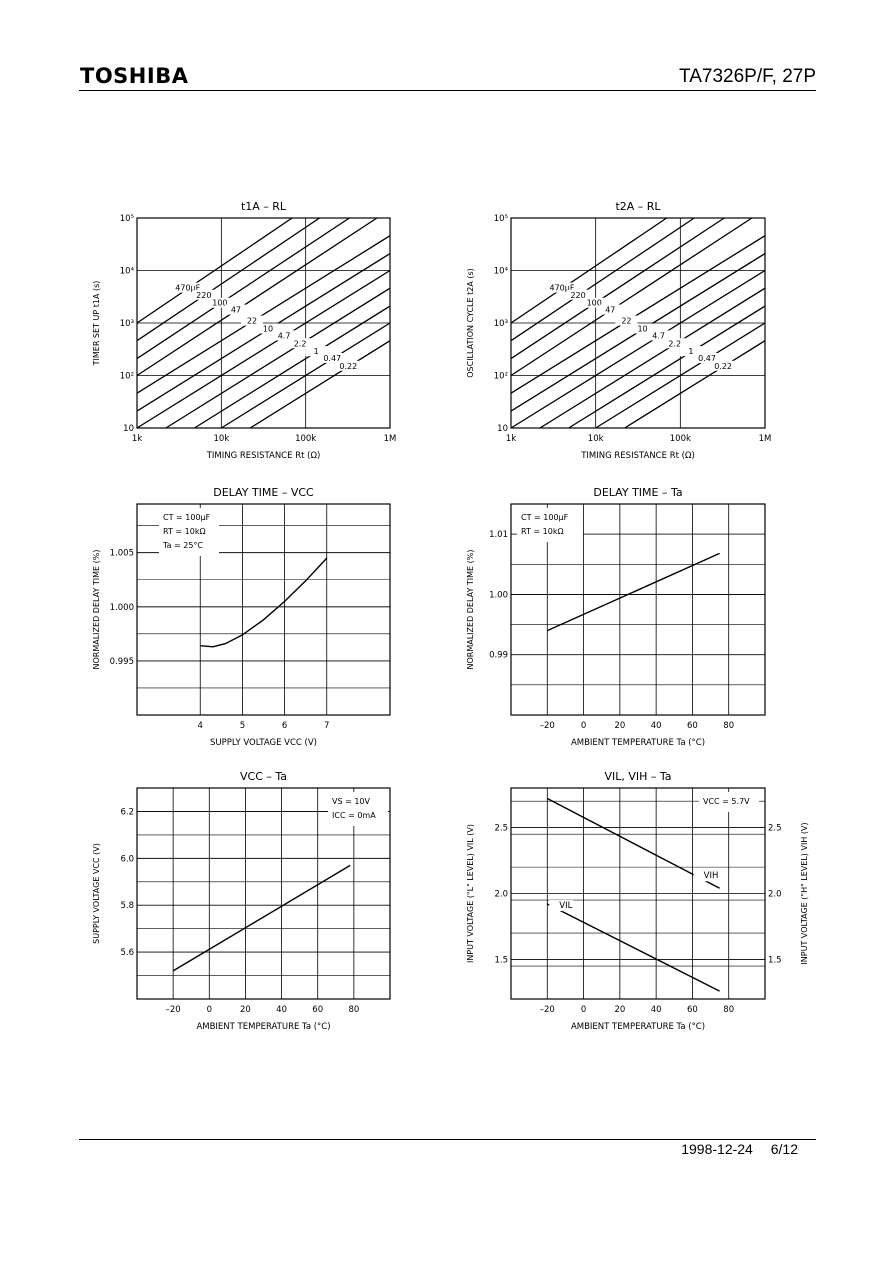  Describe the element at coordinates (501, 219) in the screenshot. I see `t2a-ytick-label: 10⁵` at that location.